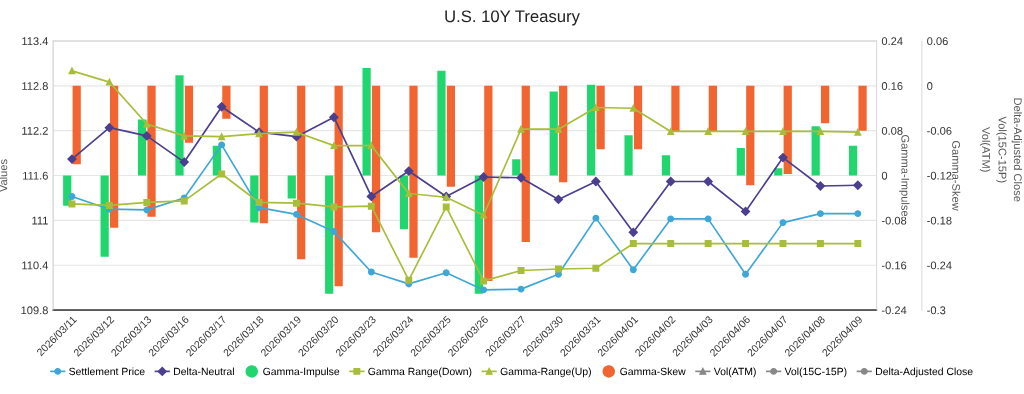  Describe the element at coordinates (815, 372) in the screenshot. I see `legend-label: Vol(15C-15P)` at that location.